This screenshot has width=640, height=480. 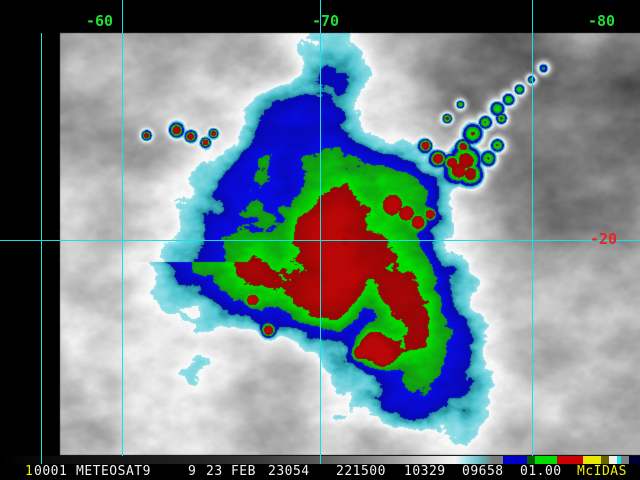 What do you see at coordinates (602, 471) in the screenshot?
I see `mcidas-brand-label: McIDAS` at bounding box center [602, 471].